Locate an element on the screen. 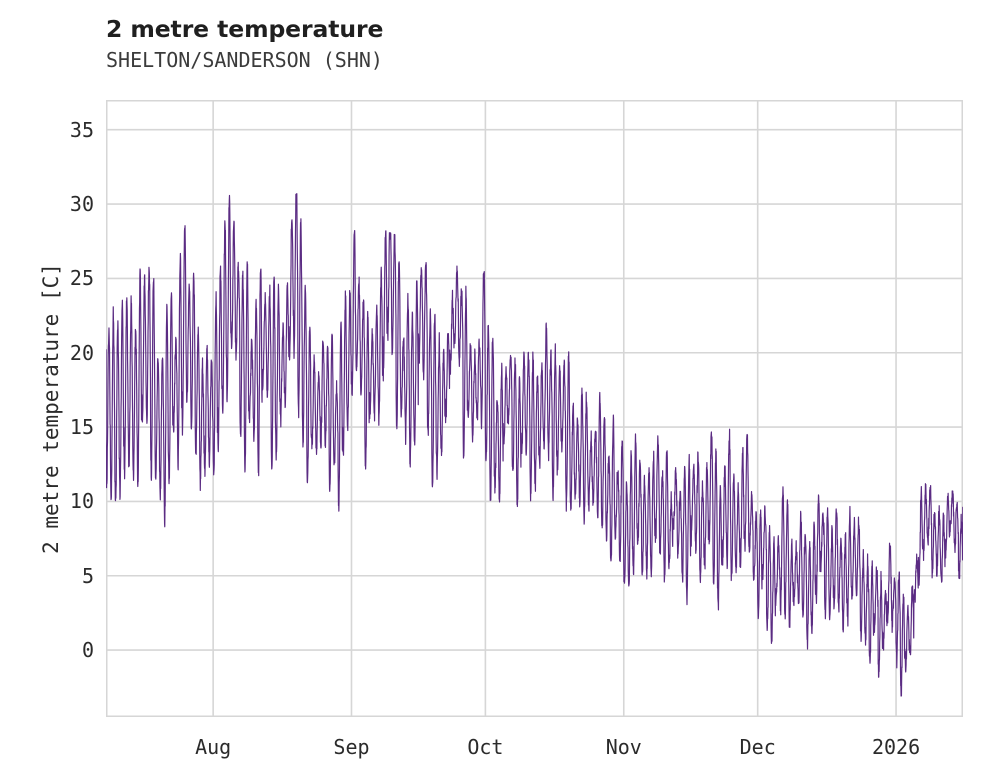  y-axis-tick-labels: 0 5 10 15 20 25 30 35 is located at coordinates (47, 391).